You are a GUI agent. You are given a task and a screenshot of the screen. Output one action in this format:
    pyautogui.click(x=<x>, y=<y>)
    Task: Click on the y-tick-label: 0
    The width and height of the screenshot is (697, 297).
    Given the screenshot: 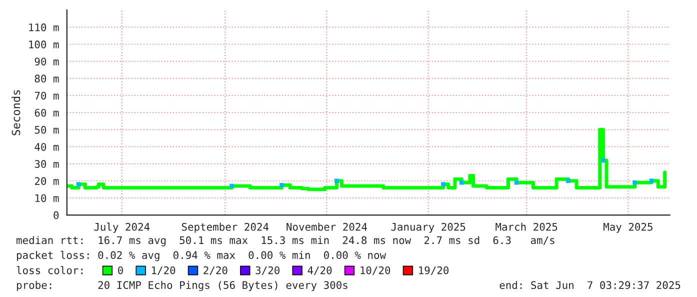 What is the action you would take?
    pyautogui.click(x=56, y=215)
    